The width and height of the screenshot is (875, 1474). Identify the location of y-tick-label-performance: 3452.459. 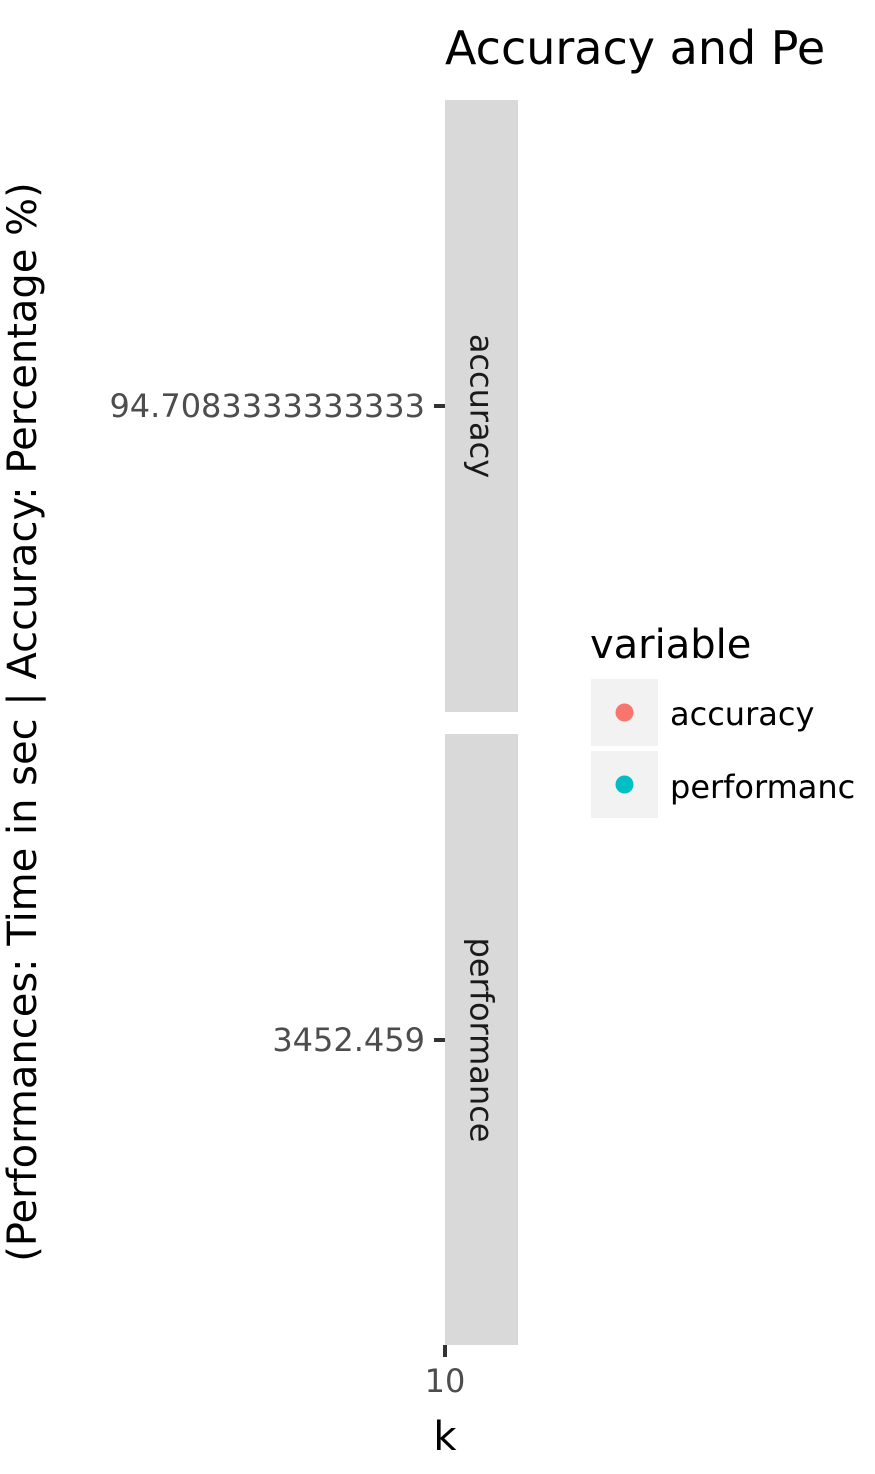
(348, 1040).